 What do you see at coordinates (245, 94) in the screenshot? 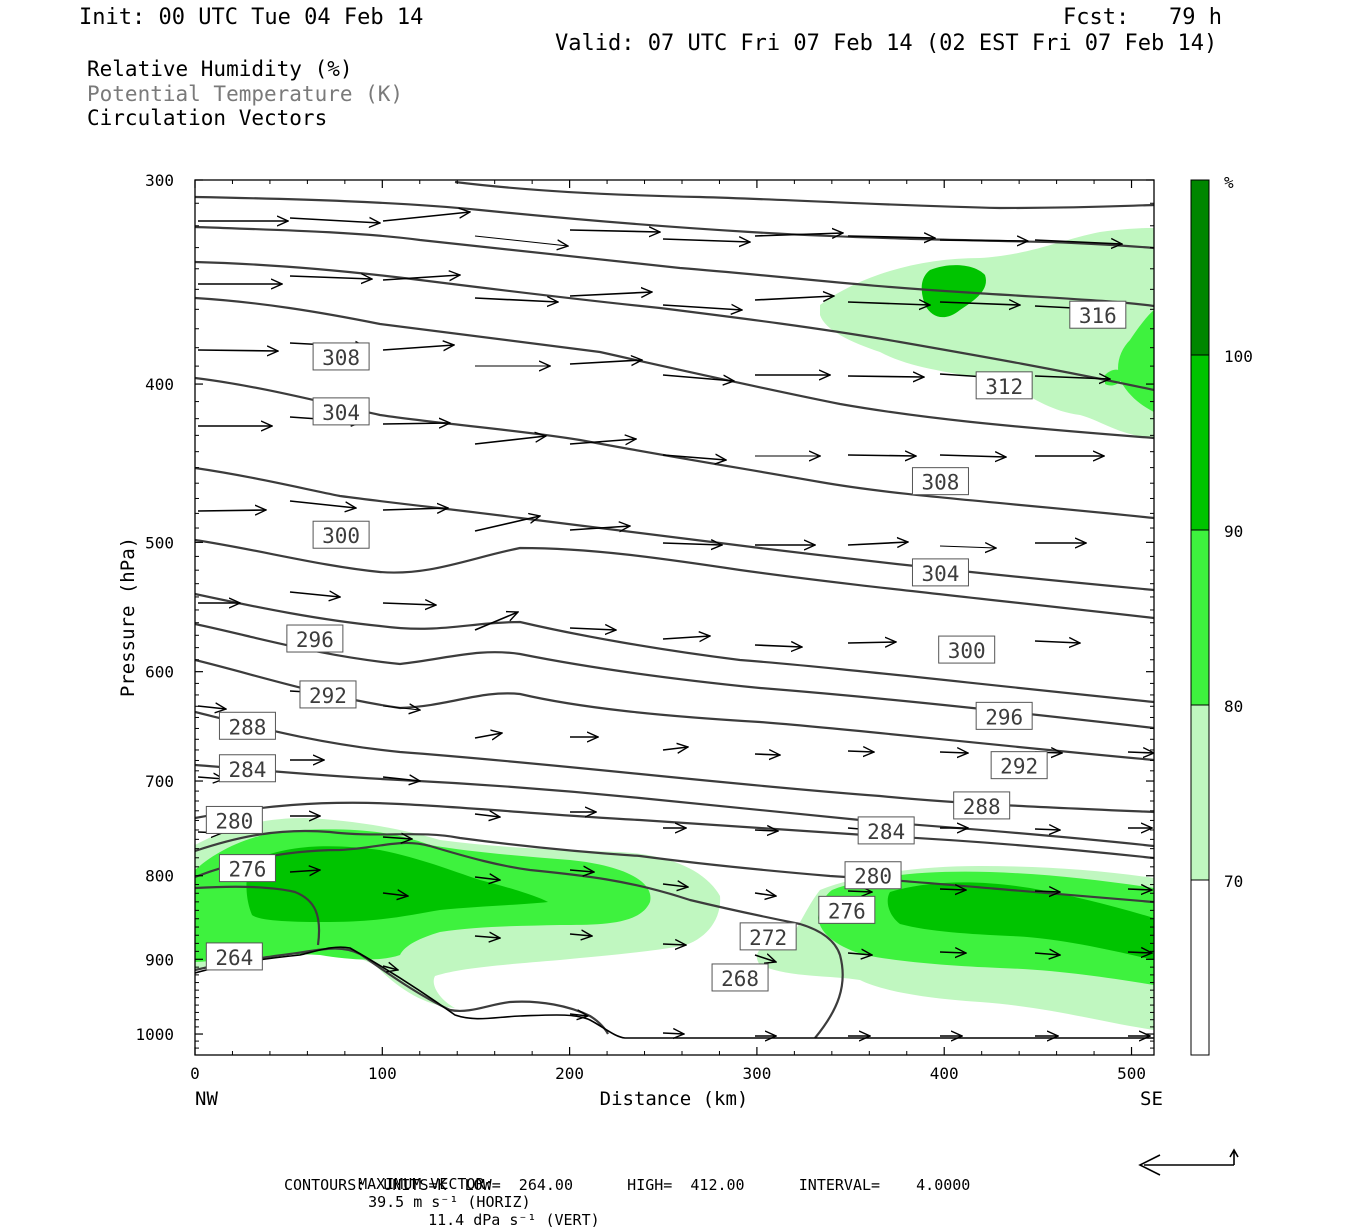
I see `legend-potential-temperature: Potential Temperature (K)` at bounding box center [245, 94].